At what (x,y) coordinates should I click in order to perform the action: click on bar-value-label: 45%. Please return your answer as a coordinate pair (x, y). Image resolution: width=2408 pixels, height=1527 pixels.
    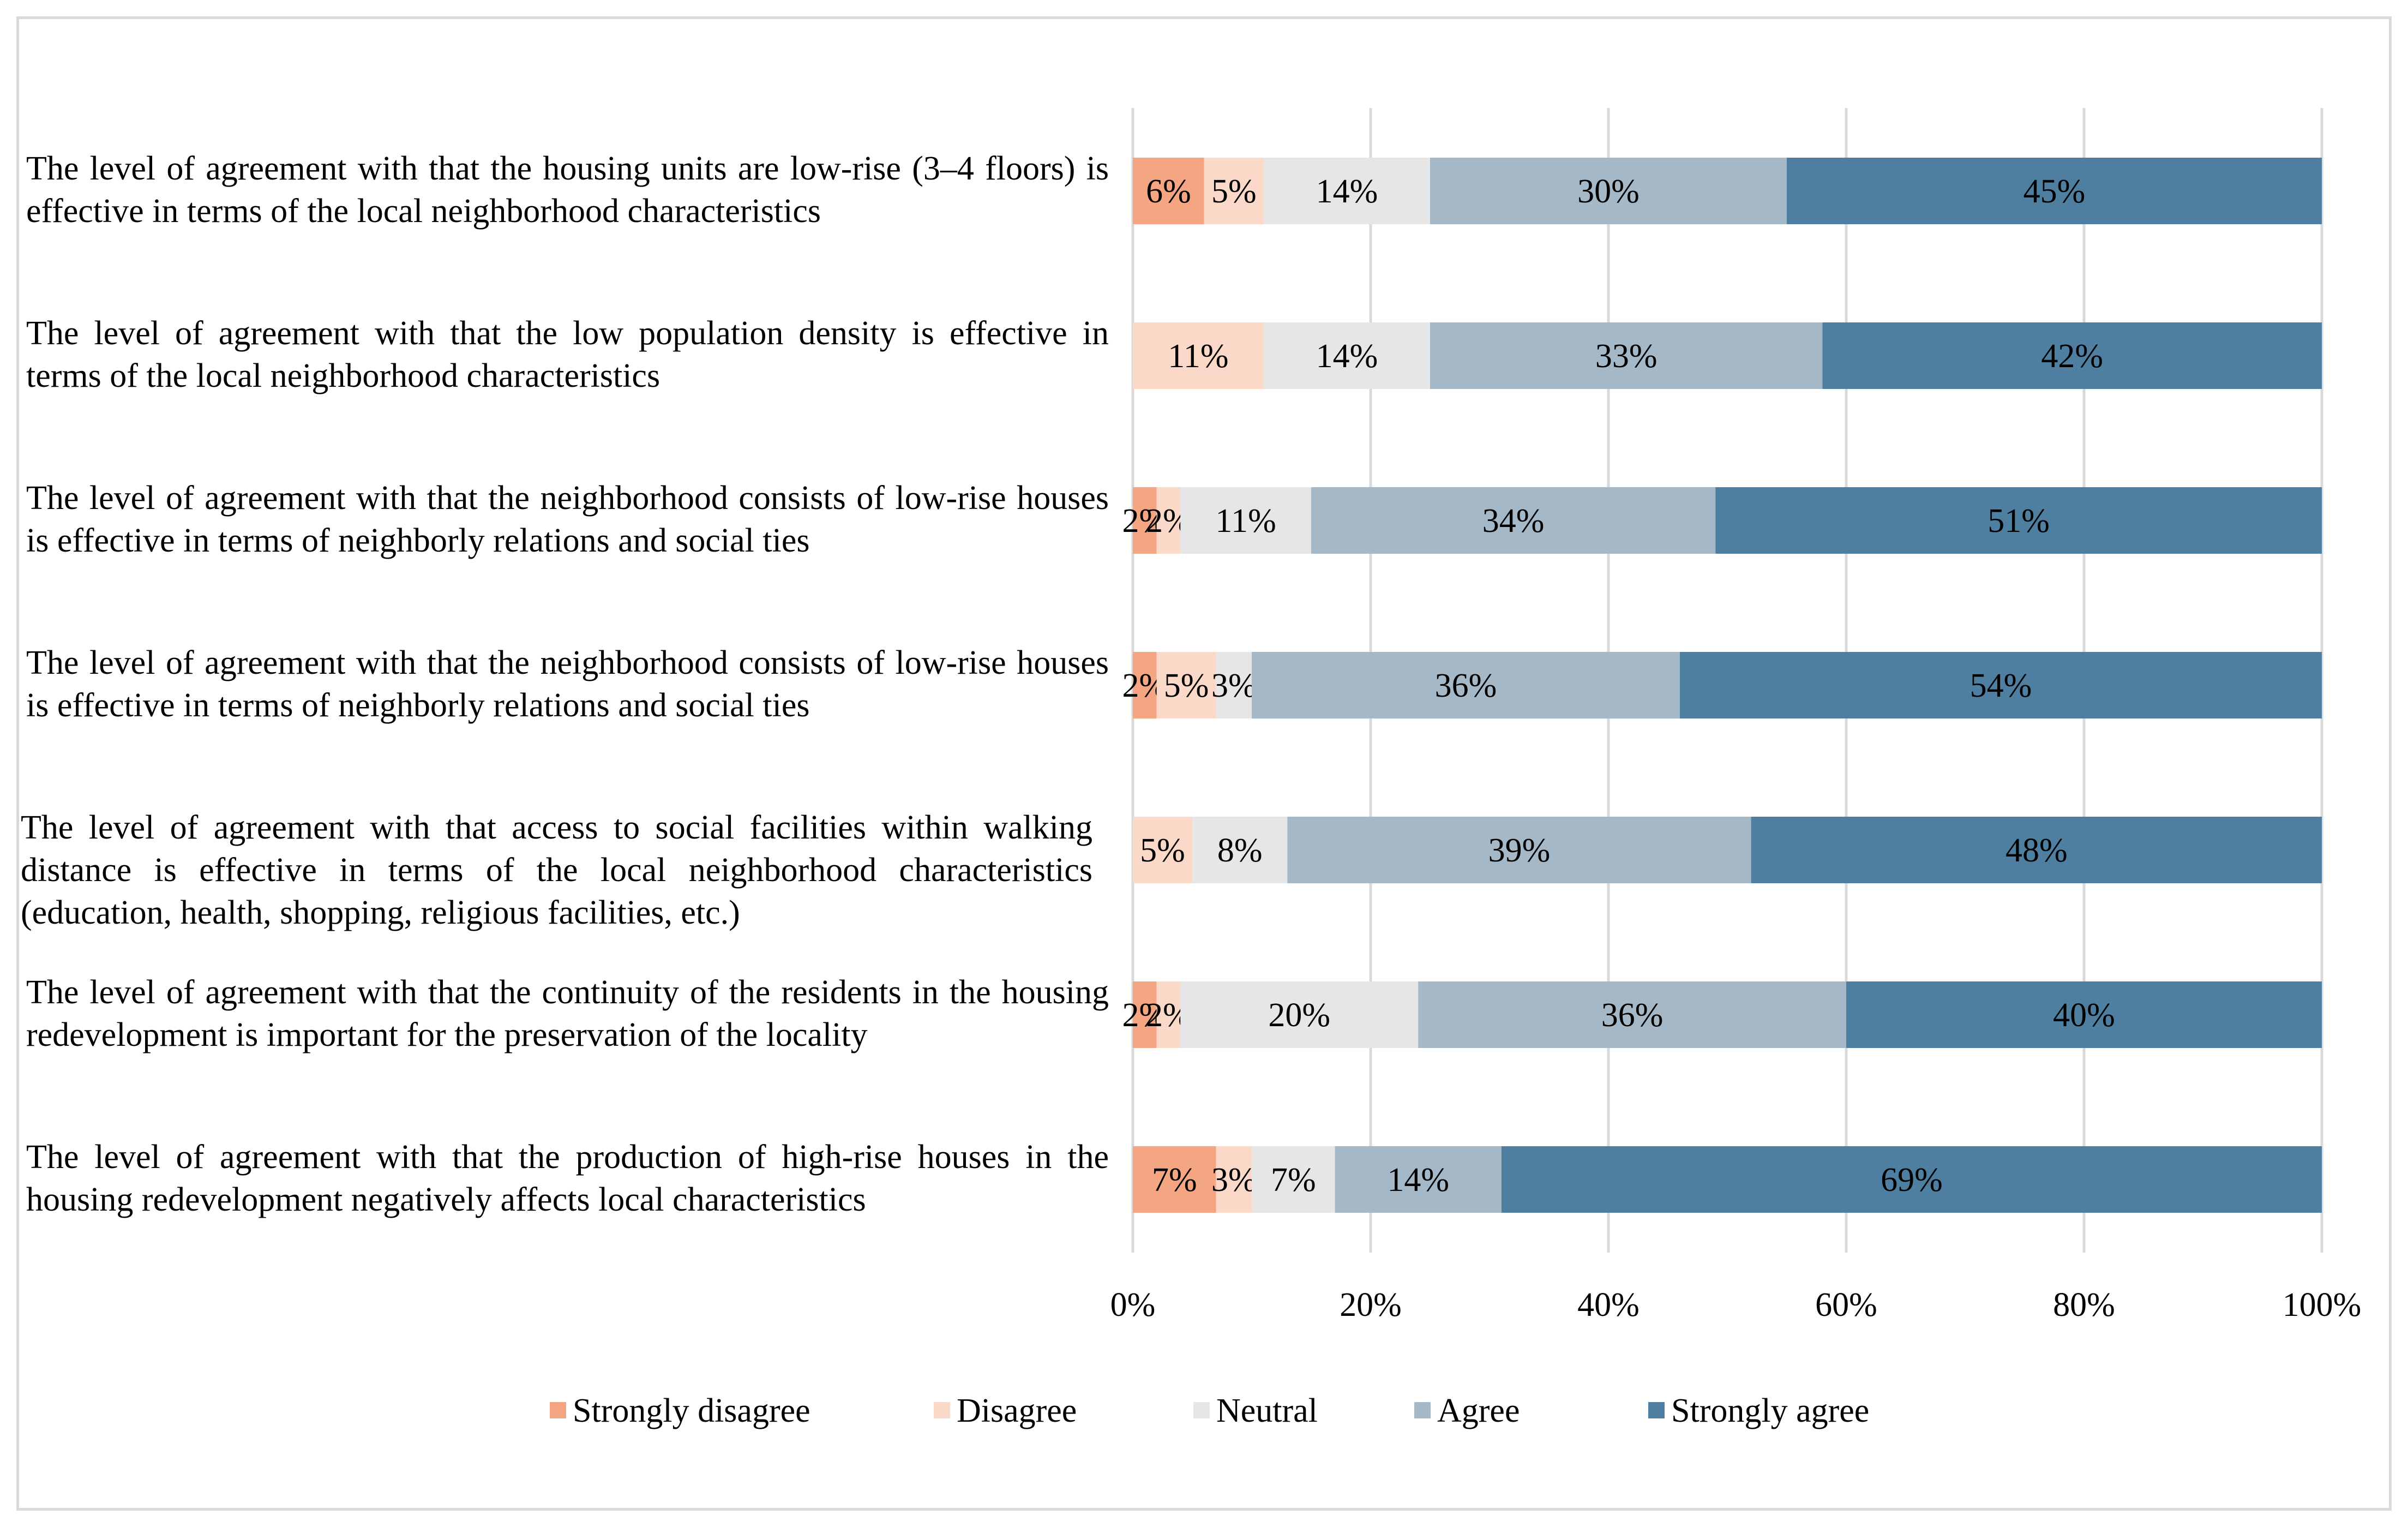
    Looking at the image, I should click on (2054, 192).